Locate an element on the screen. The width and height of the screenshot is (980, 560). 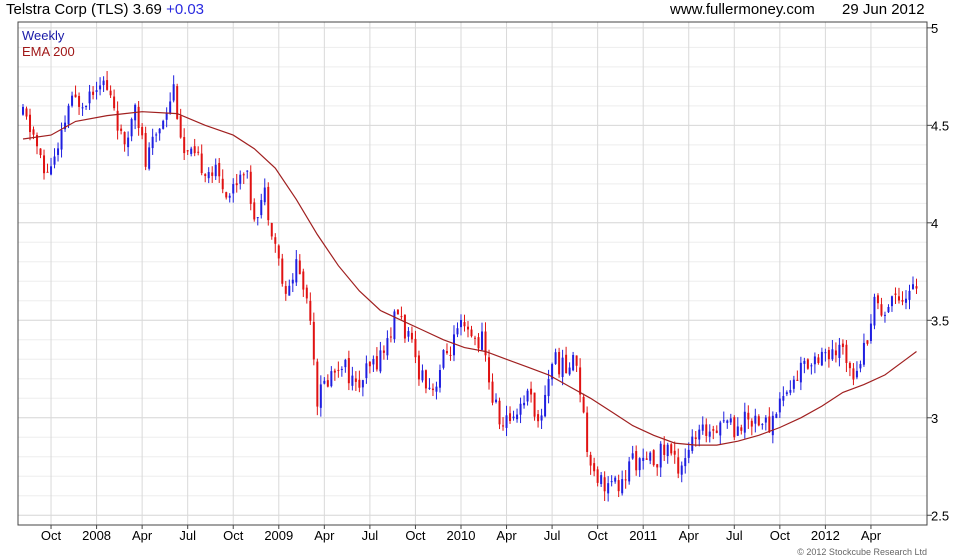
x-tick-label: Apr is located at coordinates (142, 535).